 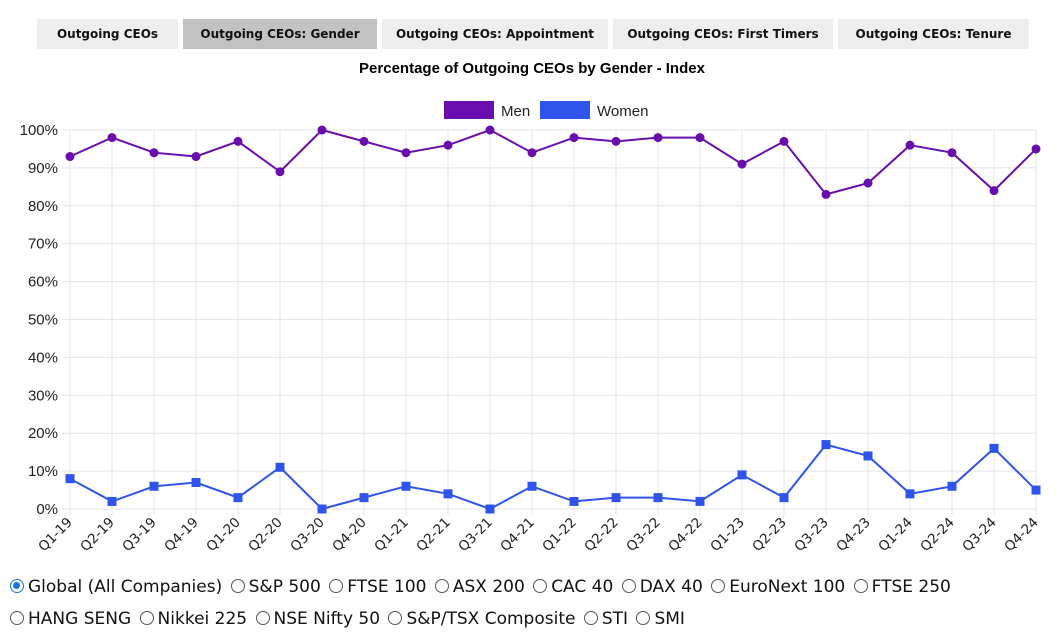 What do you see at coordinates (933, 34) in the screenshot?
I see `tab-outgoing-ceos-tenure: Outgoing CEOs: Tenure` at bounding box center [933, 34].